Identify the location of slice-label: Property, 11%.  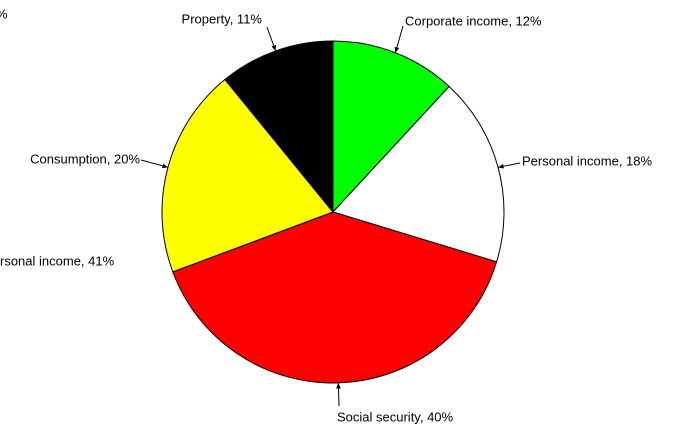
(222, 18).